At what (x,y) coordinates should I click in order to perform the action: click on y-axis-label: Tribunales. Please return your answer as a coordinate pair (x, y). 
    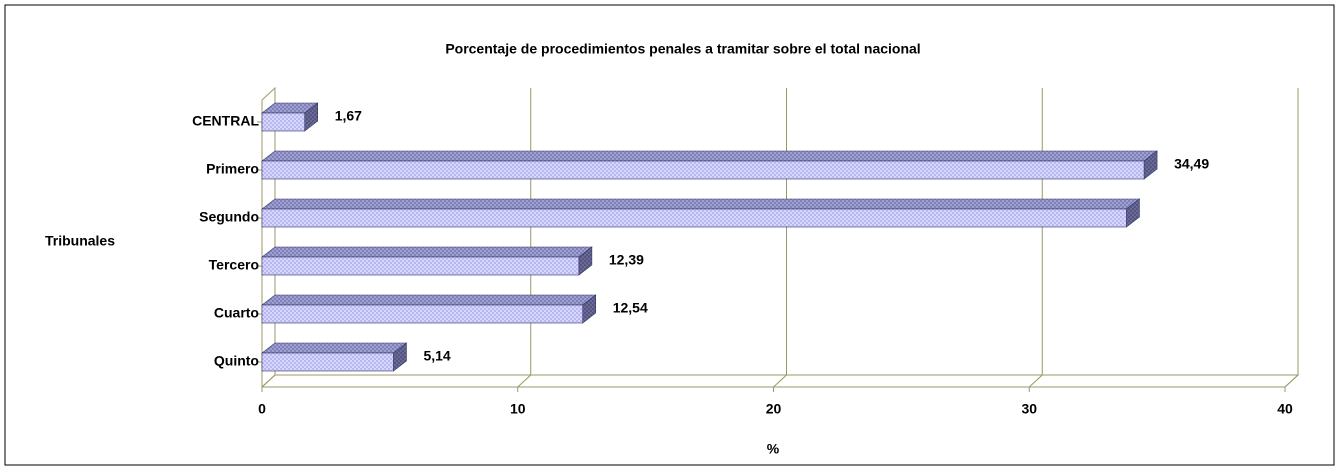
    Looking at the image, I should click on (80, 241).